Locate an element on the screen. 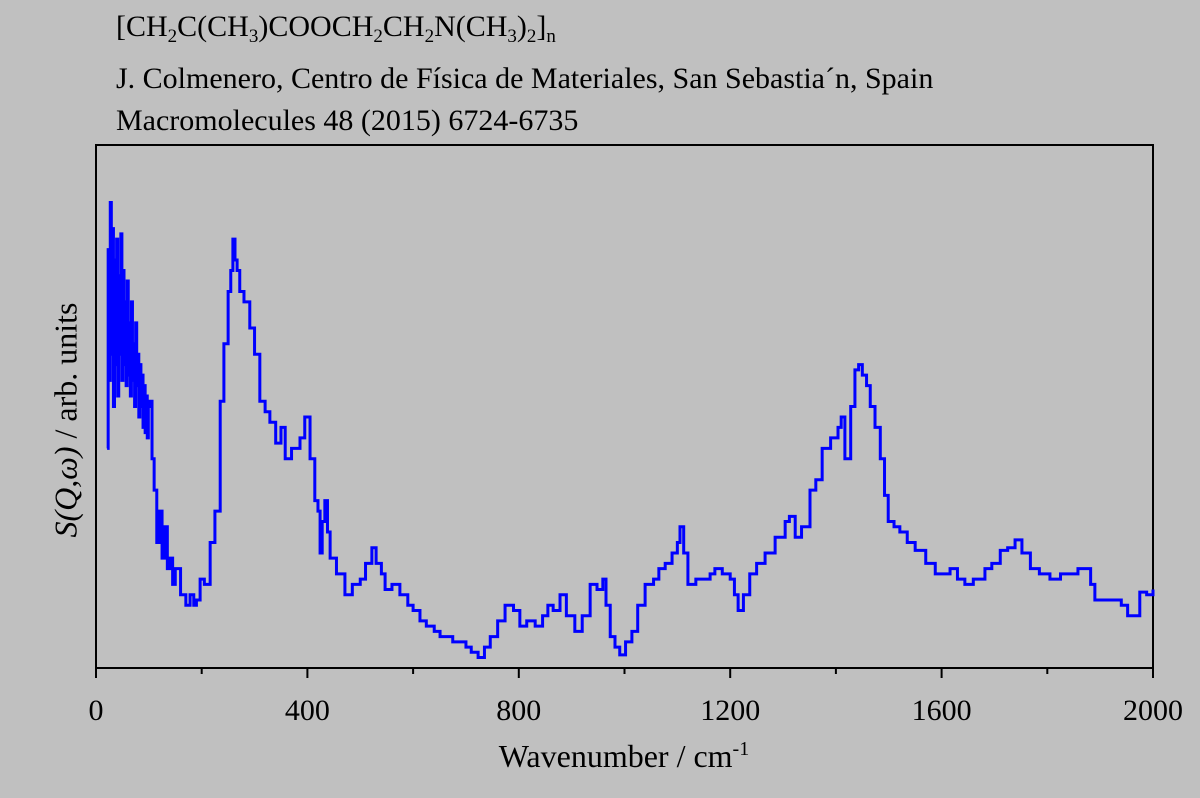 The image size is (1200, 798). x-tick-label: 800 is located at coordinates (518, 710).